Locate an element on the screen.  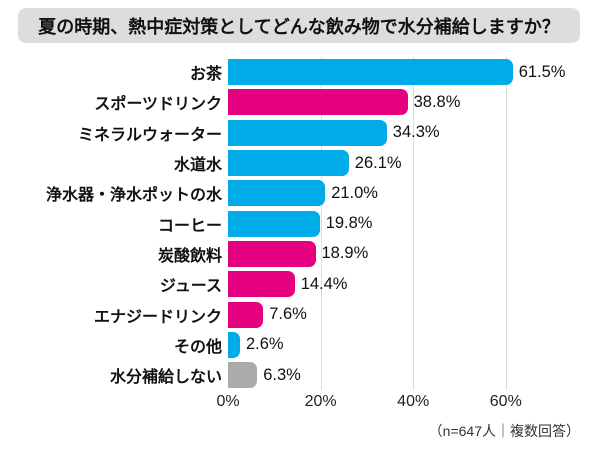
category-label: その他 is located at coordinates (197, 347).